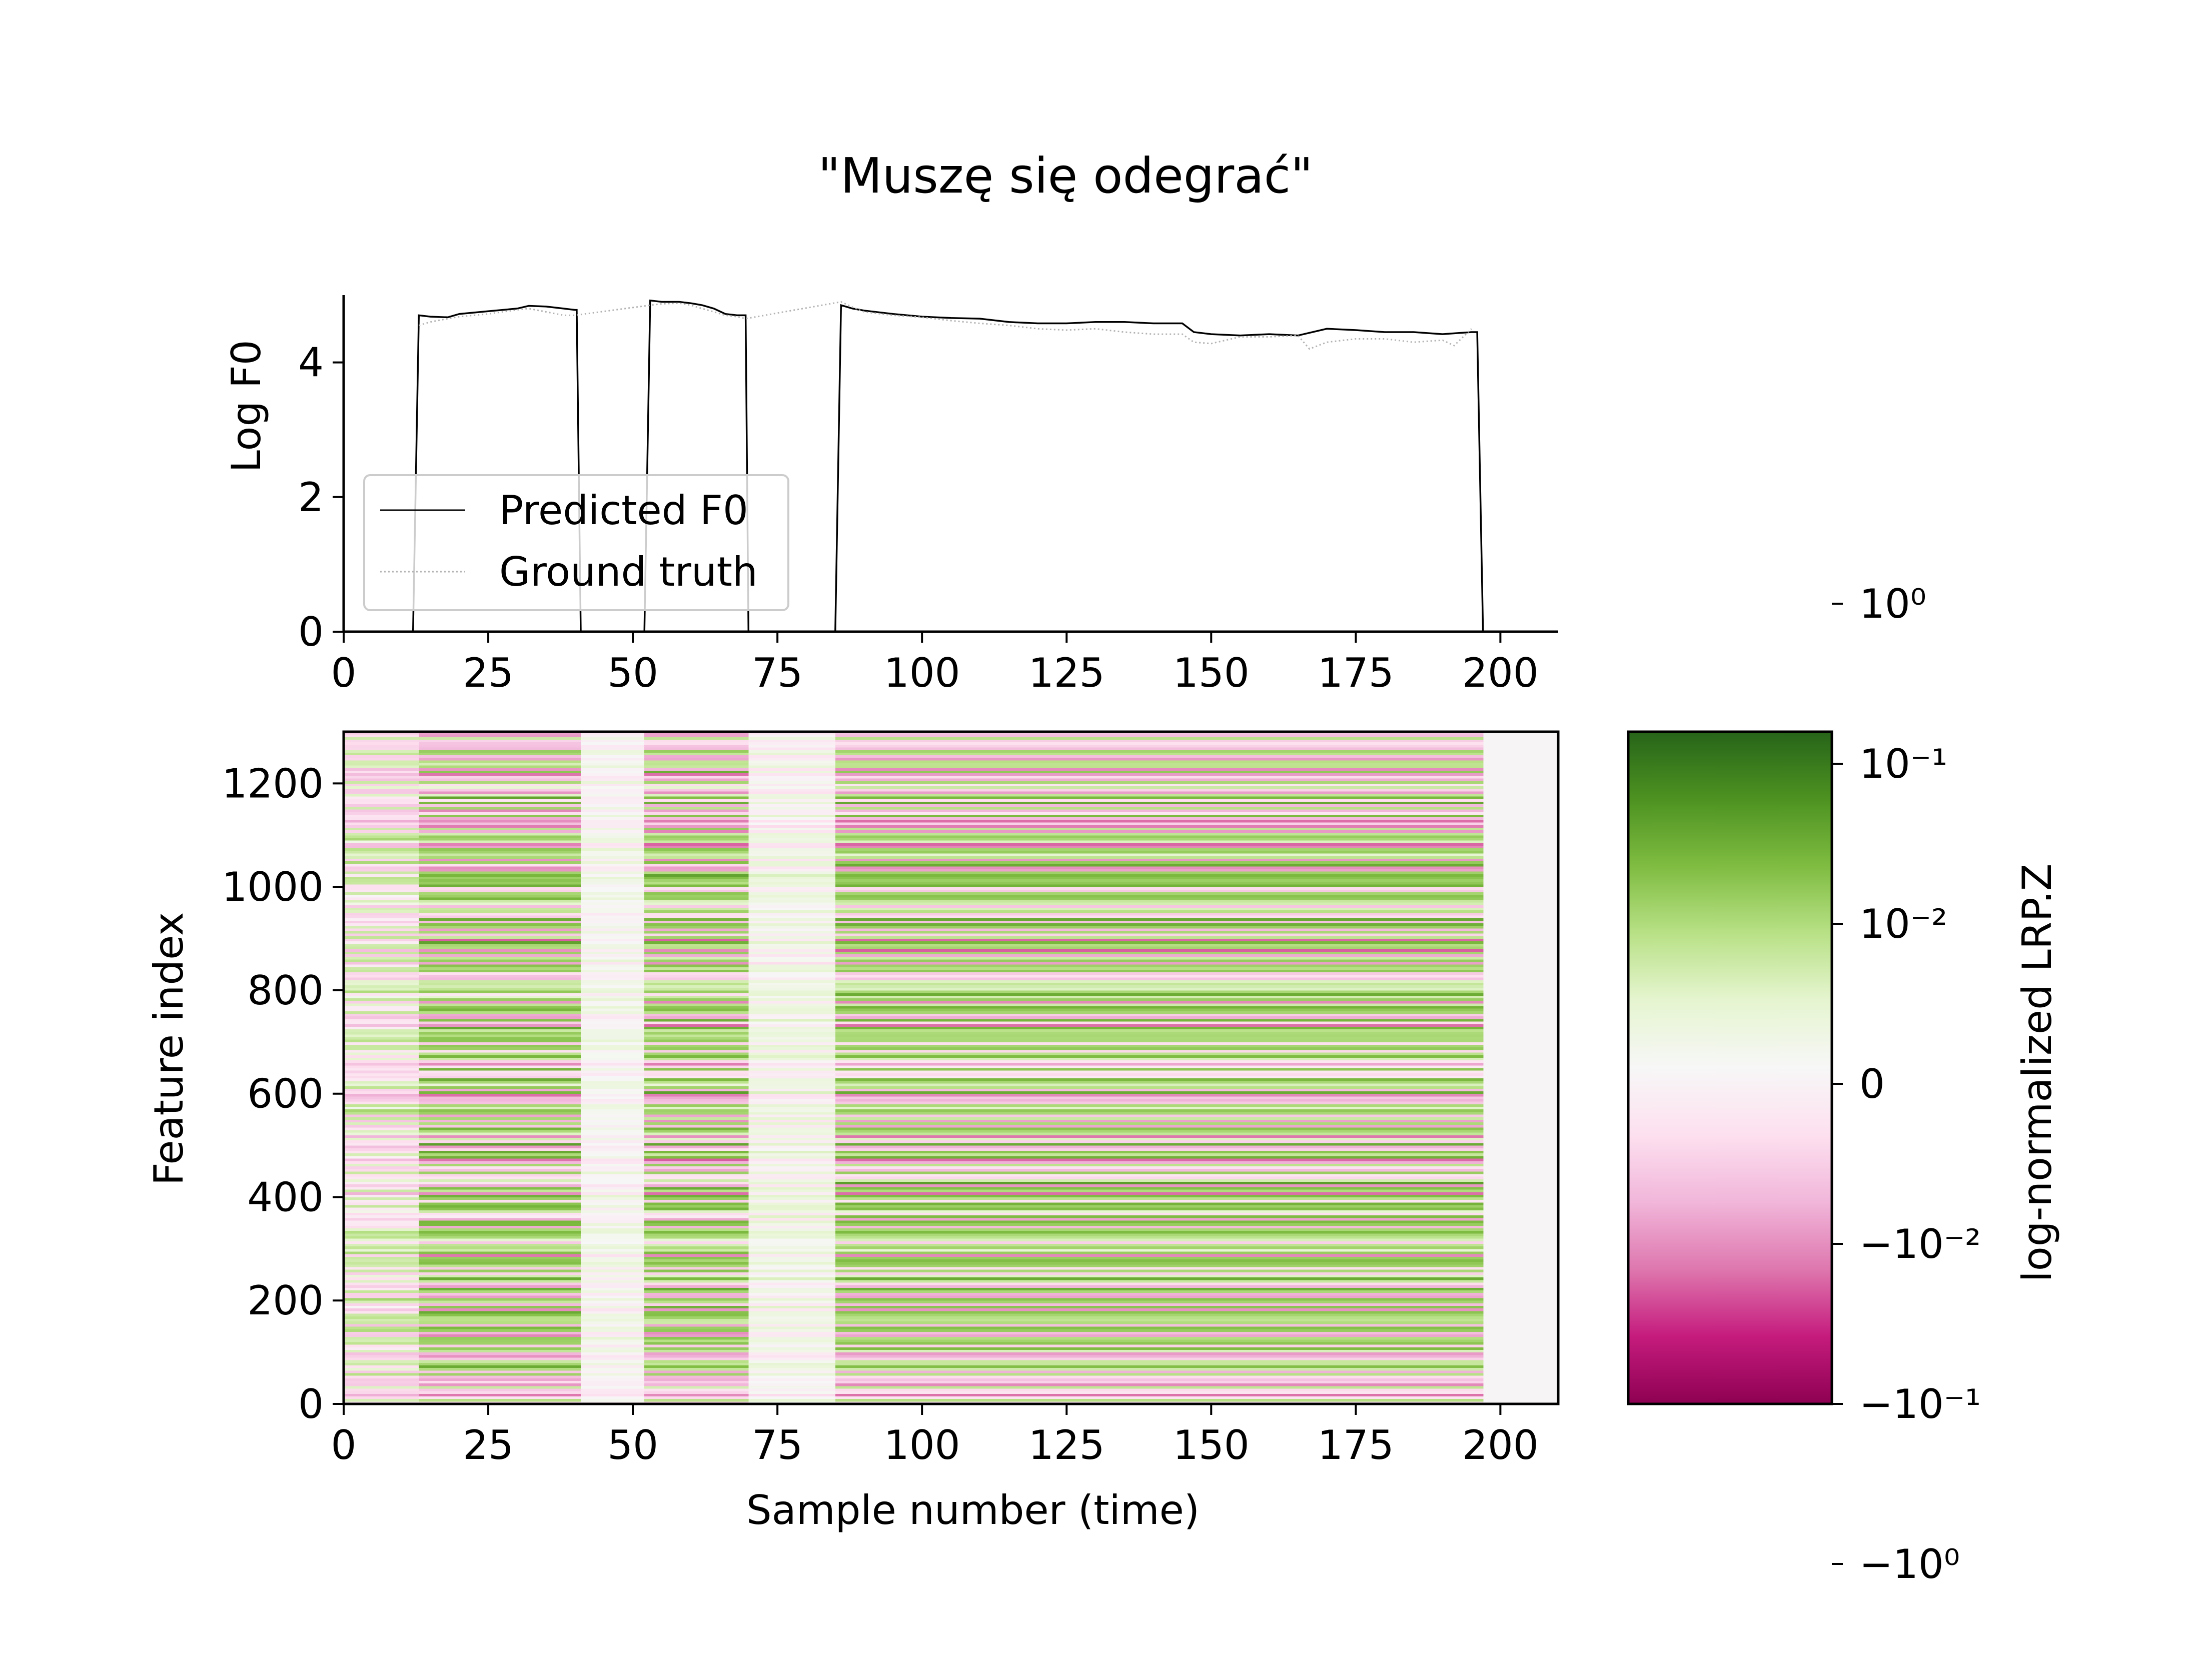 This screenshot has height=1680, width=2197. Describe the element at coordinates (1500, 673) in the screenshot. I see `f0-x-tick-label: 200` at that location.